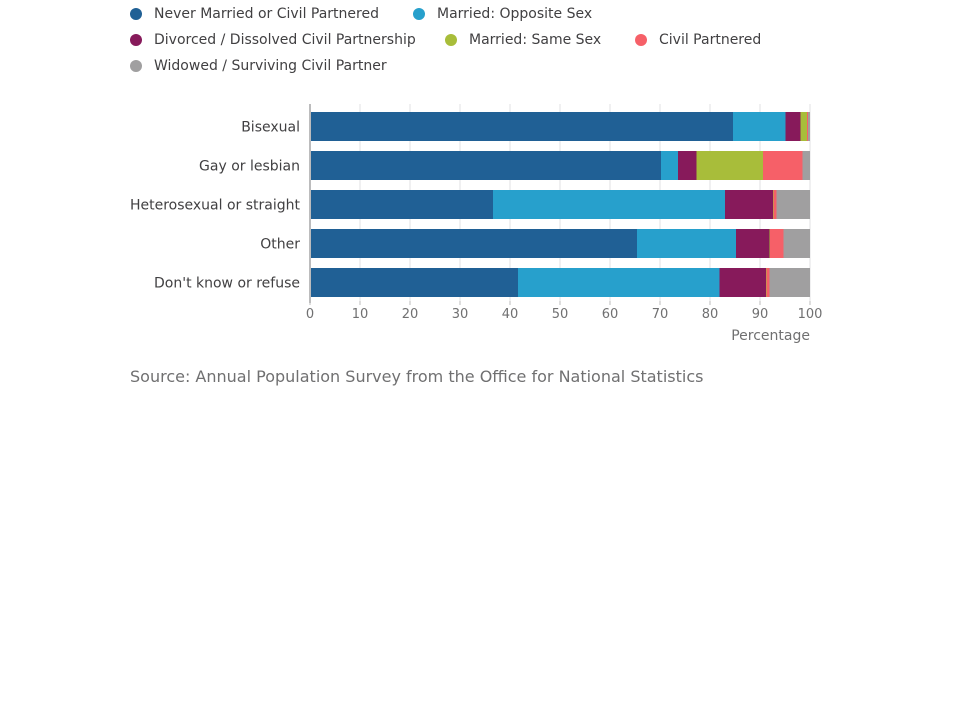 This screenshot has height=720, width=960. Describe the element at coordinates (270, 66) in the screenshot. I see `legend-label: Widowed / Surviving Civil Partner` at that location.